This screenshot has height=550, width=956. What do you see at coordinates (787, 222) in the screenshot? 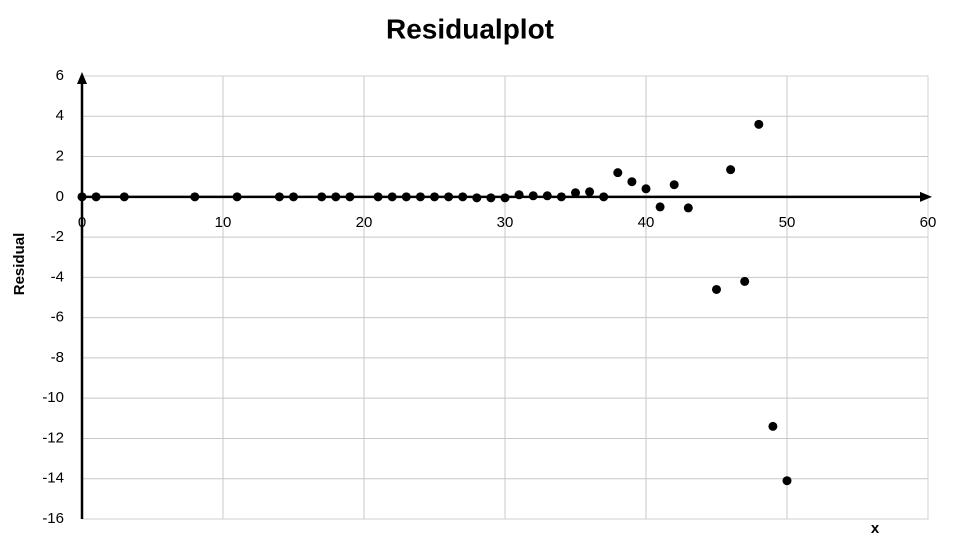
I see `x-tick-label: 50` at bounding box center [787, 222].